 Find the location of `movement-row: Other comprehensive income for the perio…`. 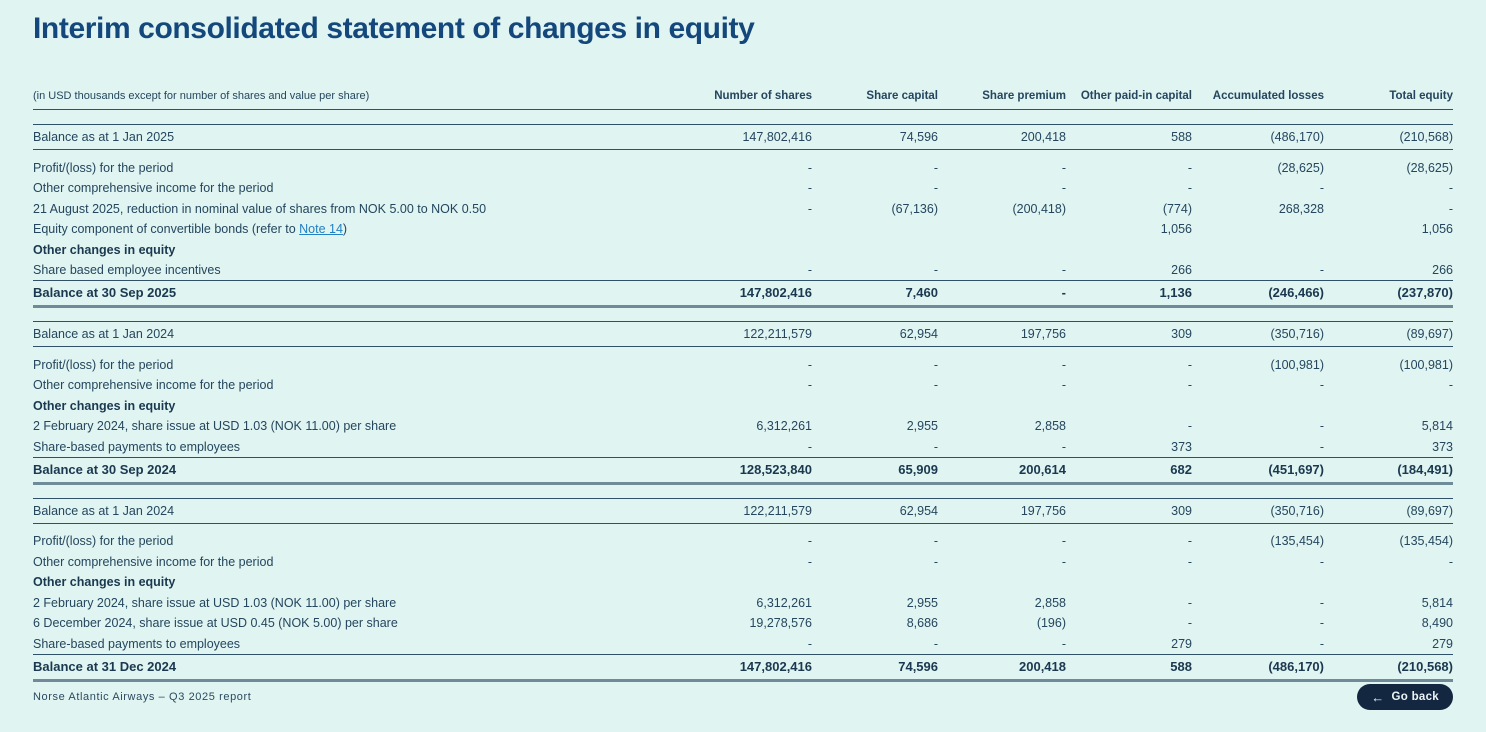

movement-row: Other comprehensive income for the perio… is located at coordinates (743, 385).